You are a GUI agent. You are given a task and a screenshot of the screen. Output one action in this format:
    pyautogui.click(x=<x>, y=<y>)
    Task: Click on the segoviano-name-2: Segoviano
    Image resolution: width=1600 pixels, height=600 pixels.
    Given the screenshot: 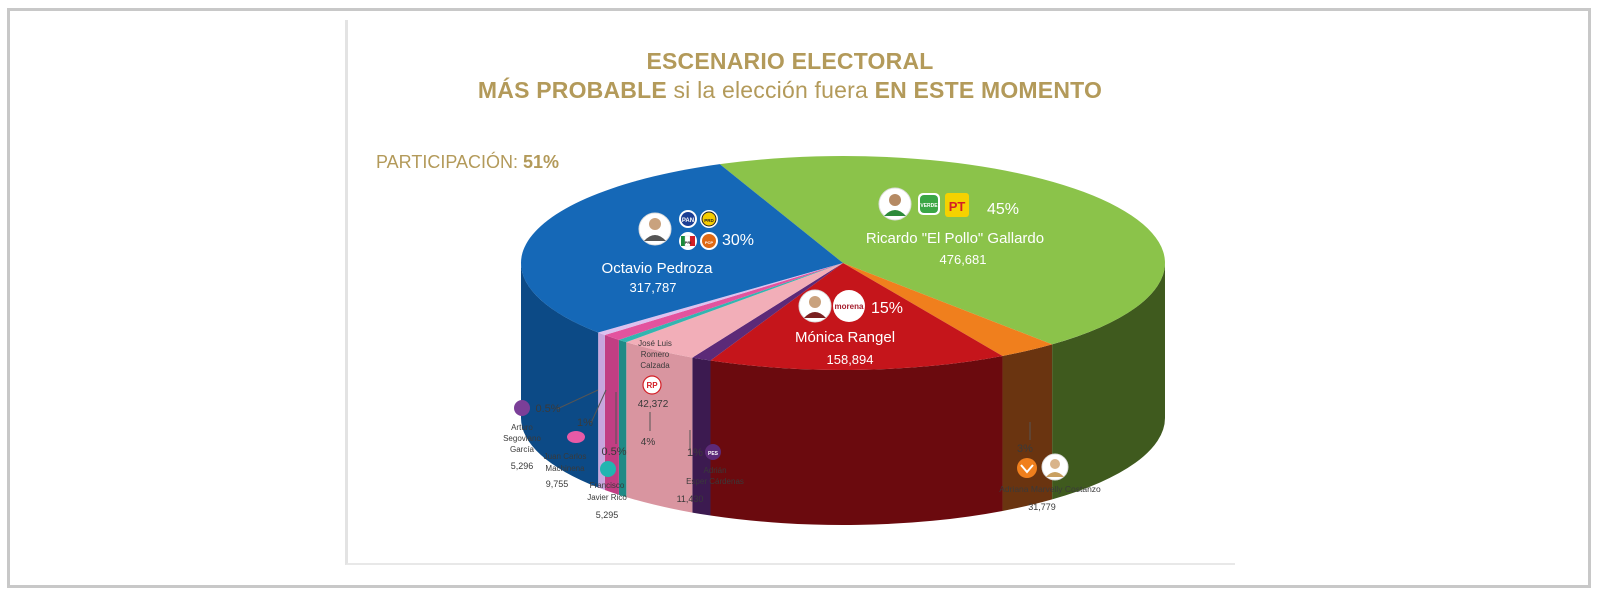 What is the action you would take?
    pyautogui.click(x=522, y=438)
    